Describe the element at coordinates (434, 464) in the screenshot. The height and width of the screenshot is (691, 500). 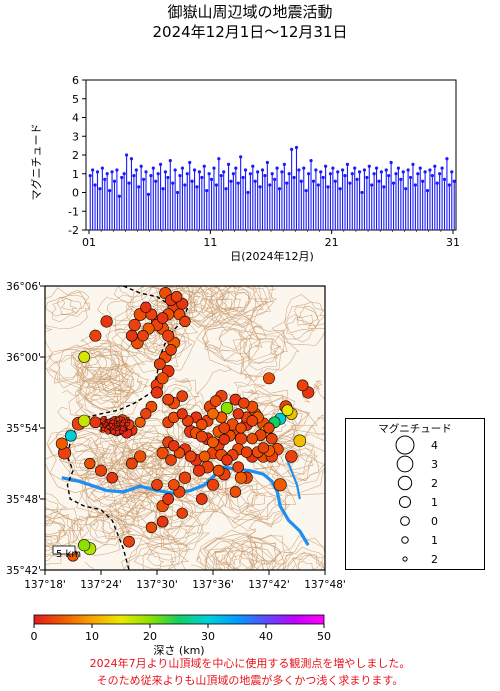
I see `legend-label: 3` at that location.